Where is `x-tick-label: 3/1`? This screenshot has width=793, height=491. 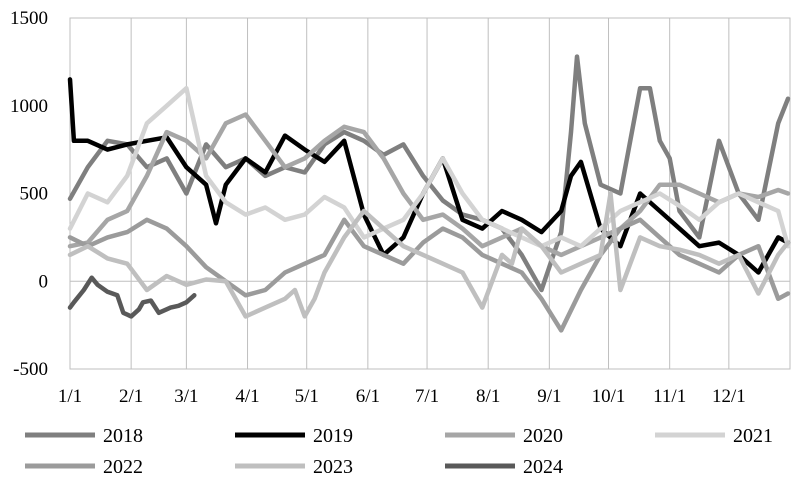 x-tick-label: 3/1 is located at coordinates (186, 396).